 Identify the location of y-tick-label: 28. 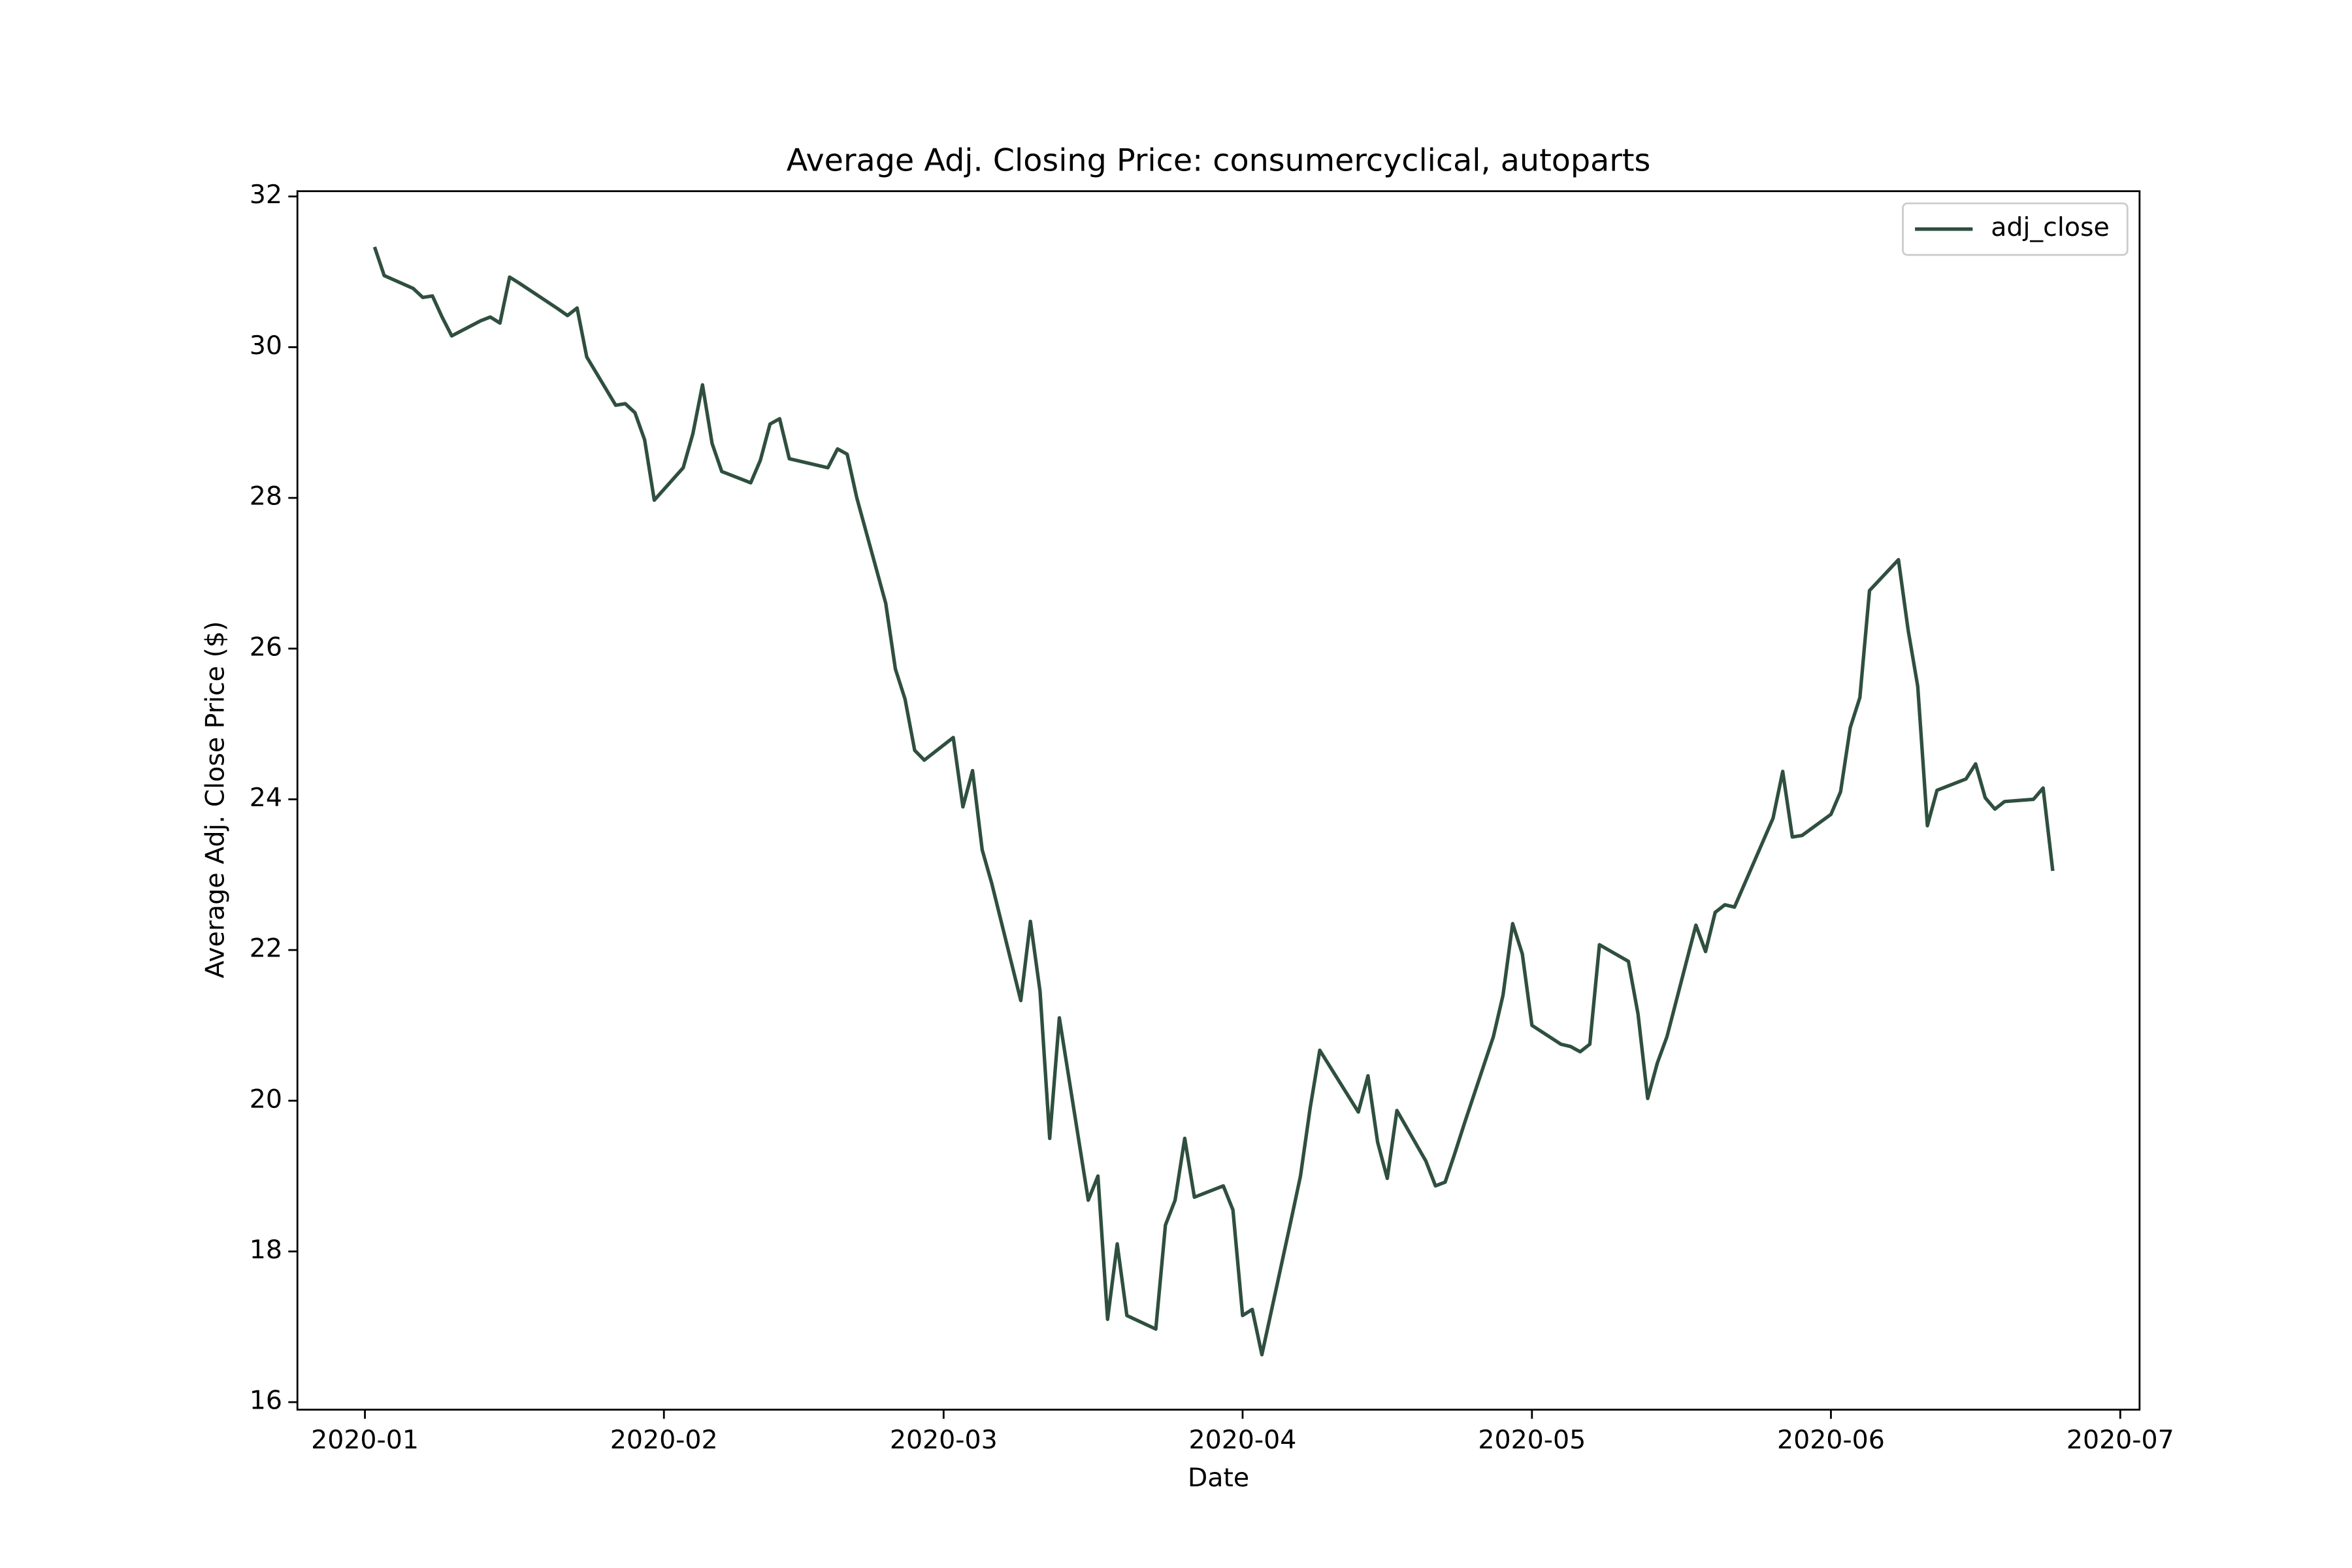
(266, 497).